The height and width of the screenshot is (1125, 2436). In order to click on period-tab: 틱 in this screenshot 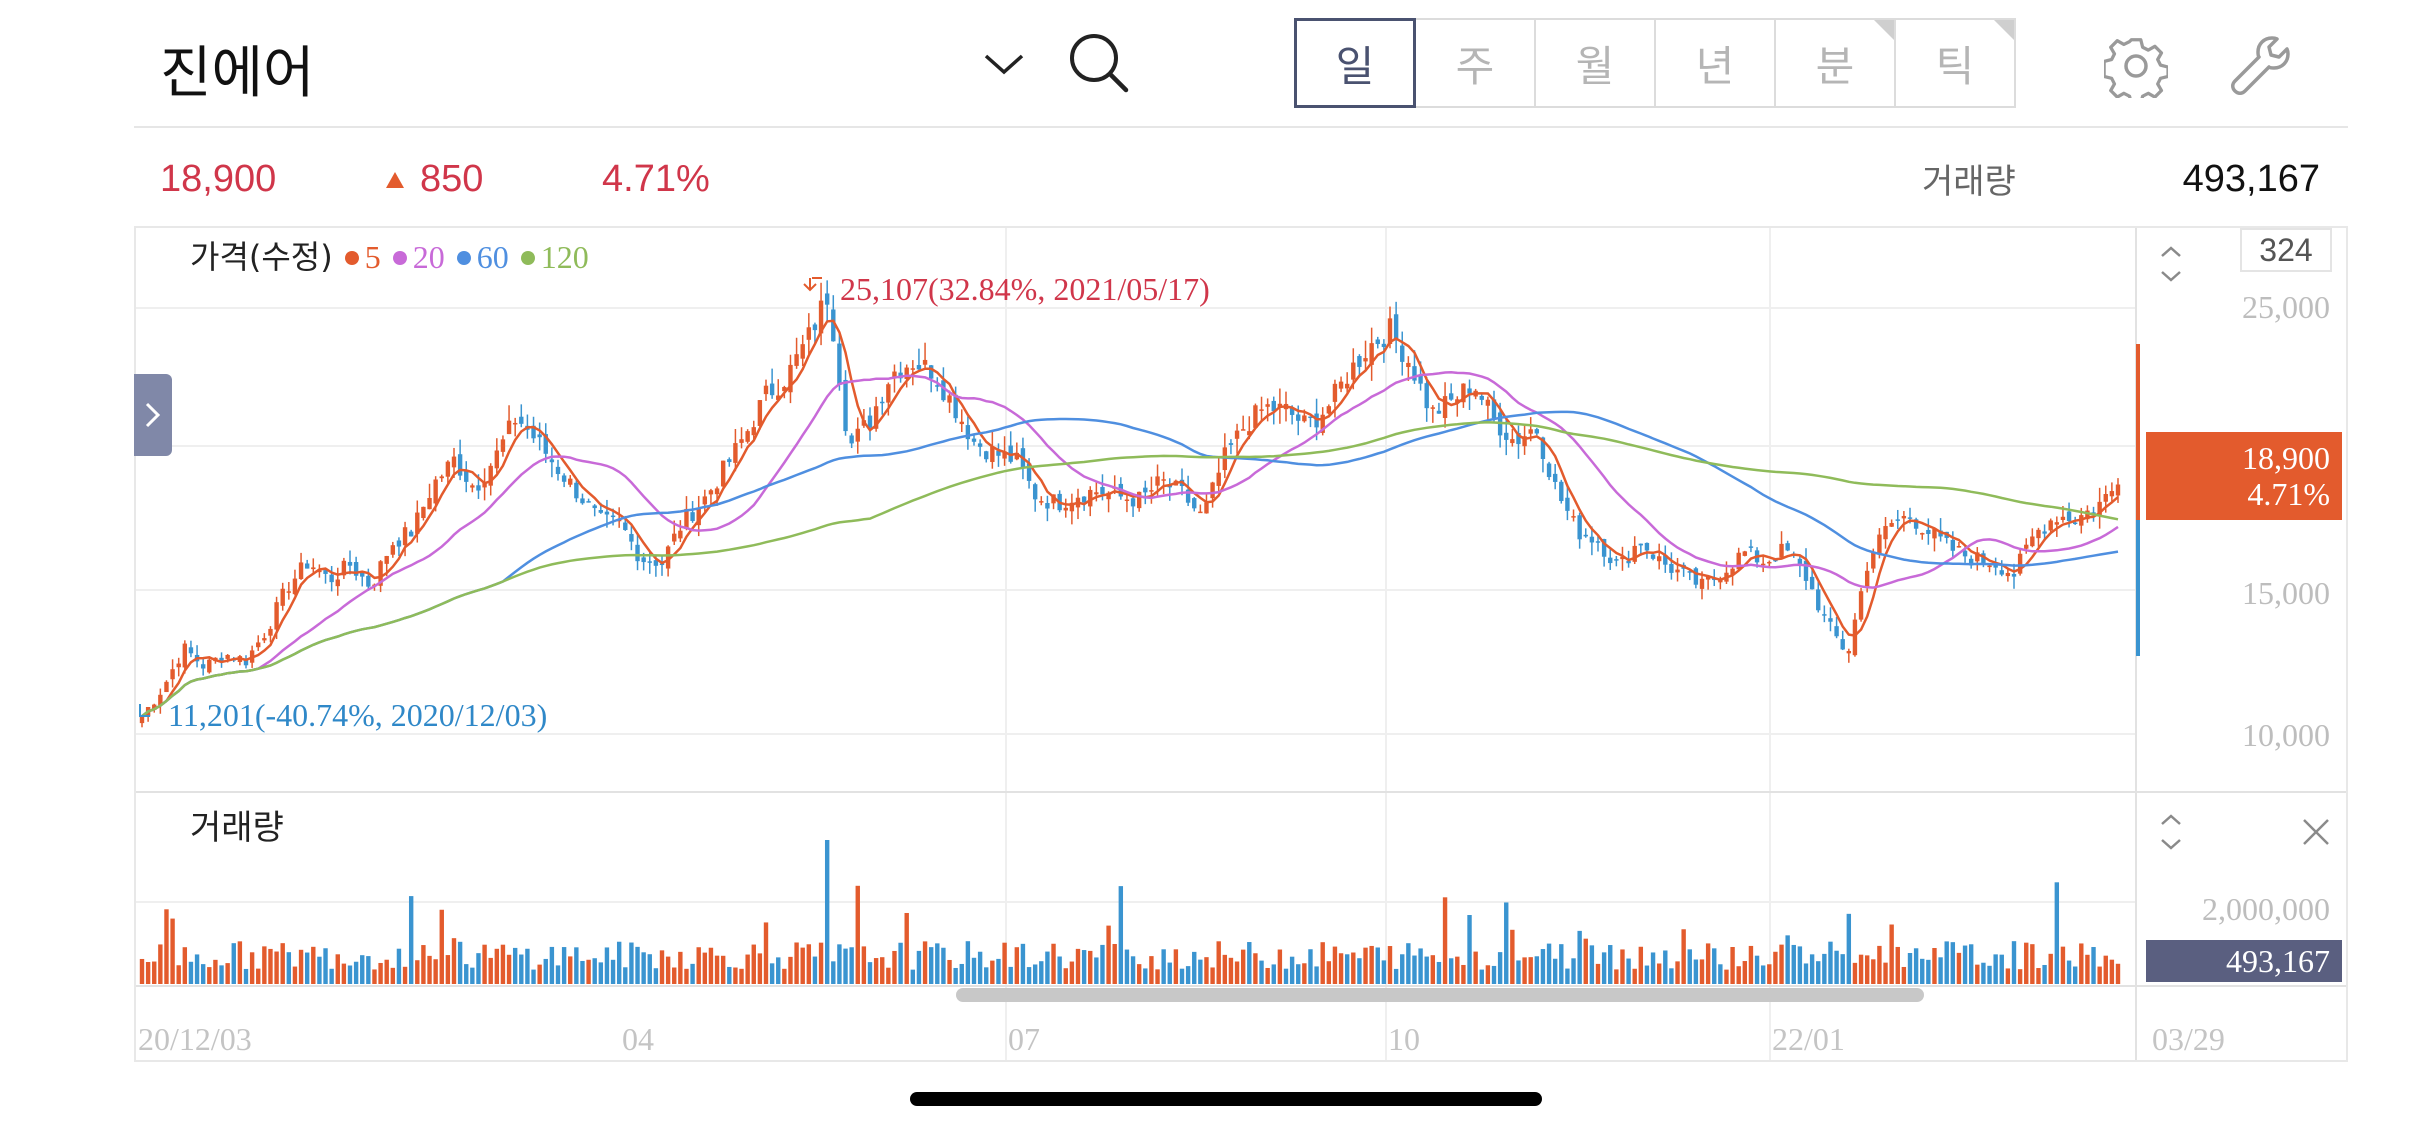, I will do `click(1955, 63)`.